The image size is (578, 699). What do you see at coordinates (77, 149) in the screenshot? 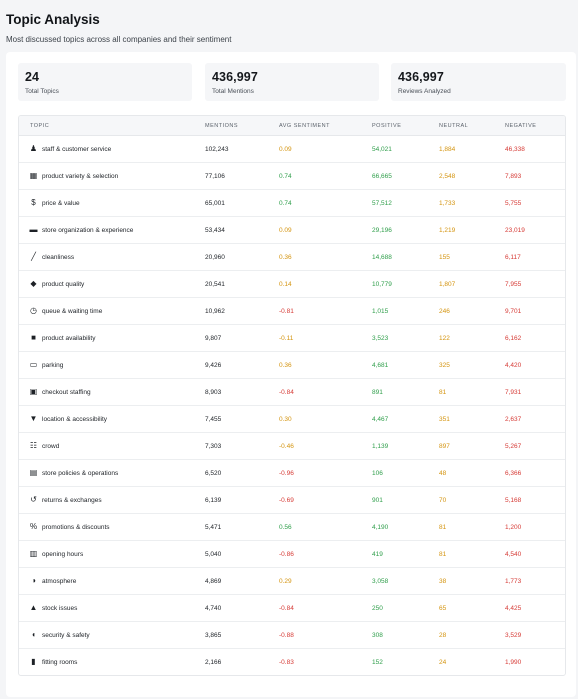
I see `topic-name: staff & customer service` at bounding box center [77, 149].